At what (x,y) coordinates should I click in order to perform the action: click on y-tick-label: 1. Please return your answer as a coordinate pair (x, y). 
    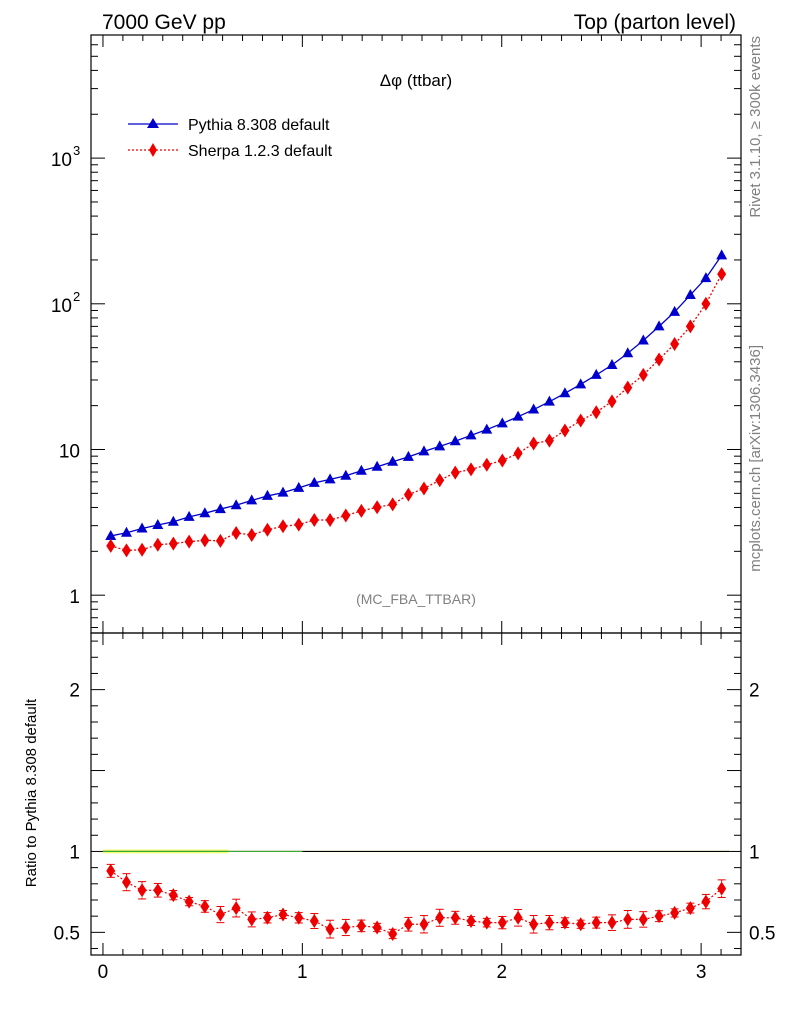
    Looking at the image, I should click on (74, 597).